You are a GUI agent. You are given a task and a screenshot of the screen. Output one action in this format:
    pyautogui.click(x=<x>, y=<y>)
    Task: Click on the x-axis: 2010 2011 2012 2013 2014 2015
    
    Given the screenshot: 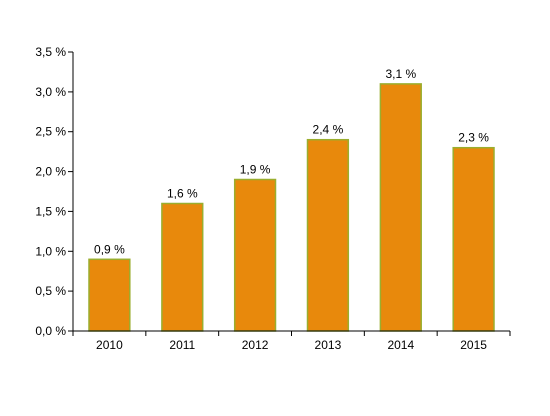 What is the action you would take?
    pyautogui.click(x=291, y=341)
    